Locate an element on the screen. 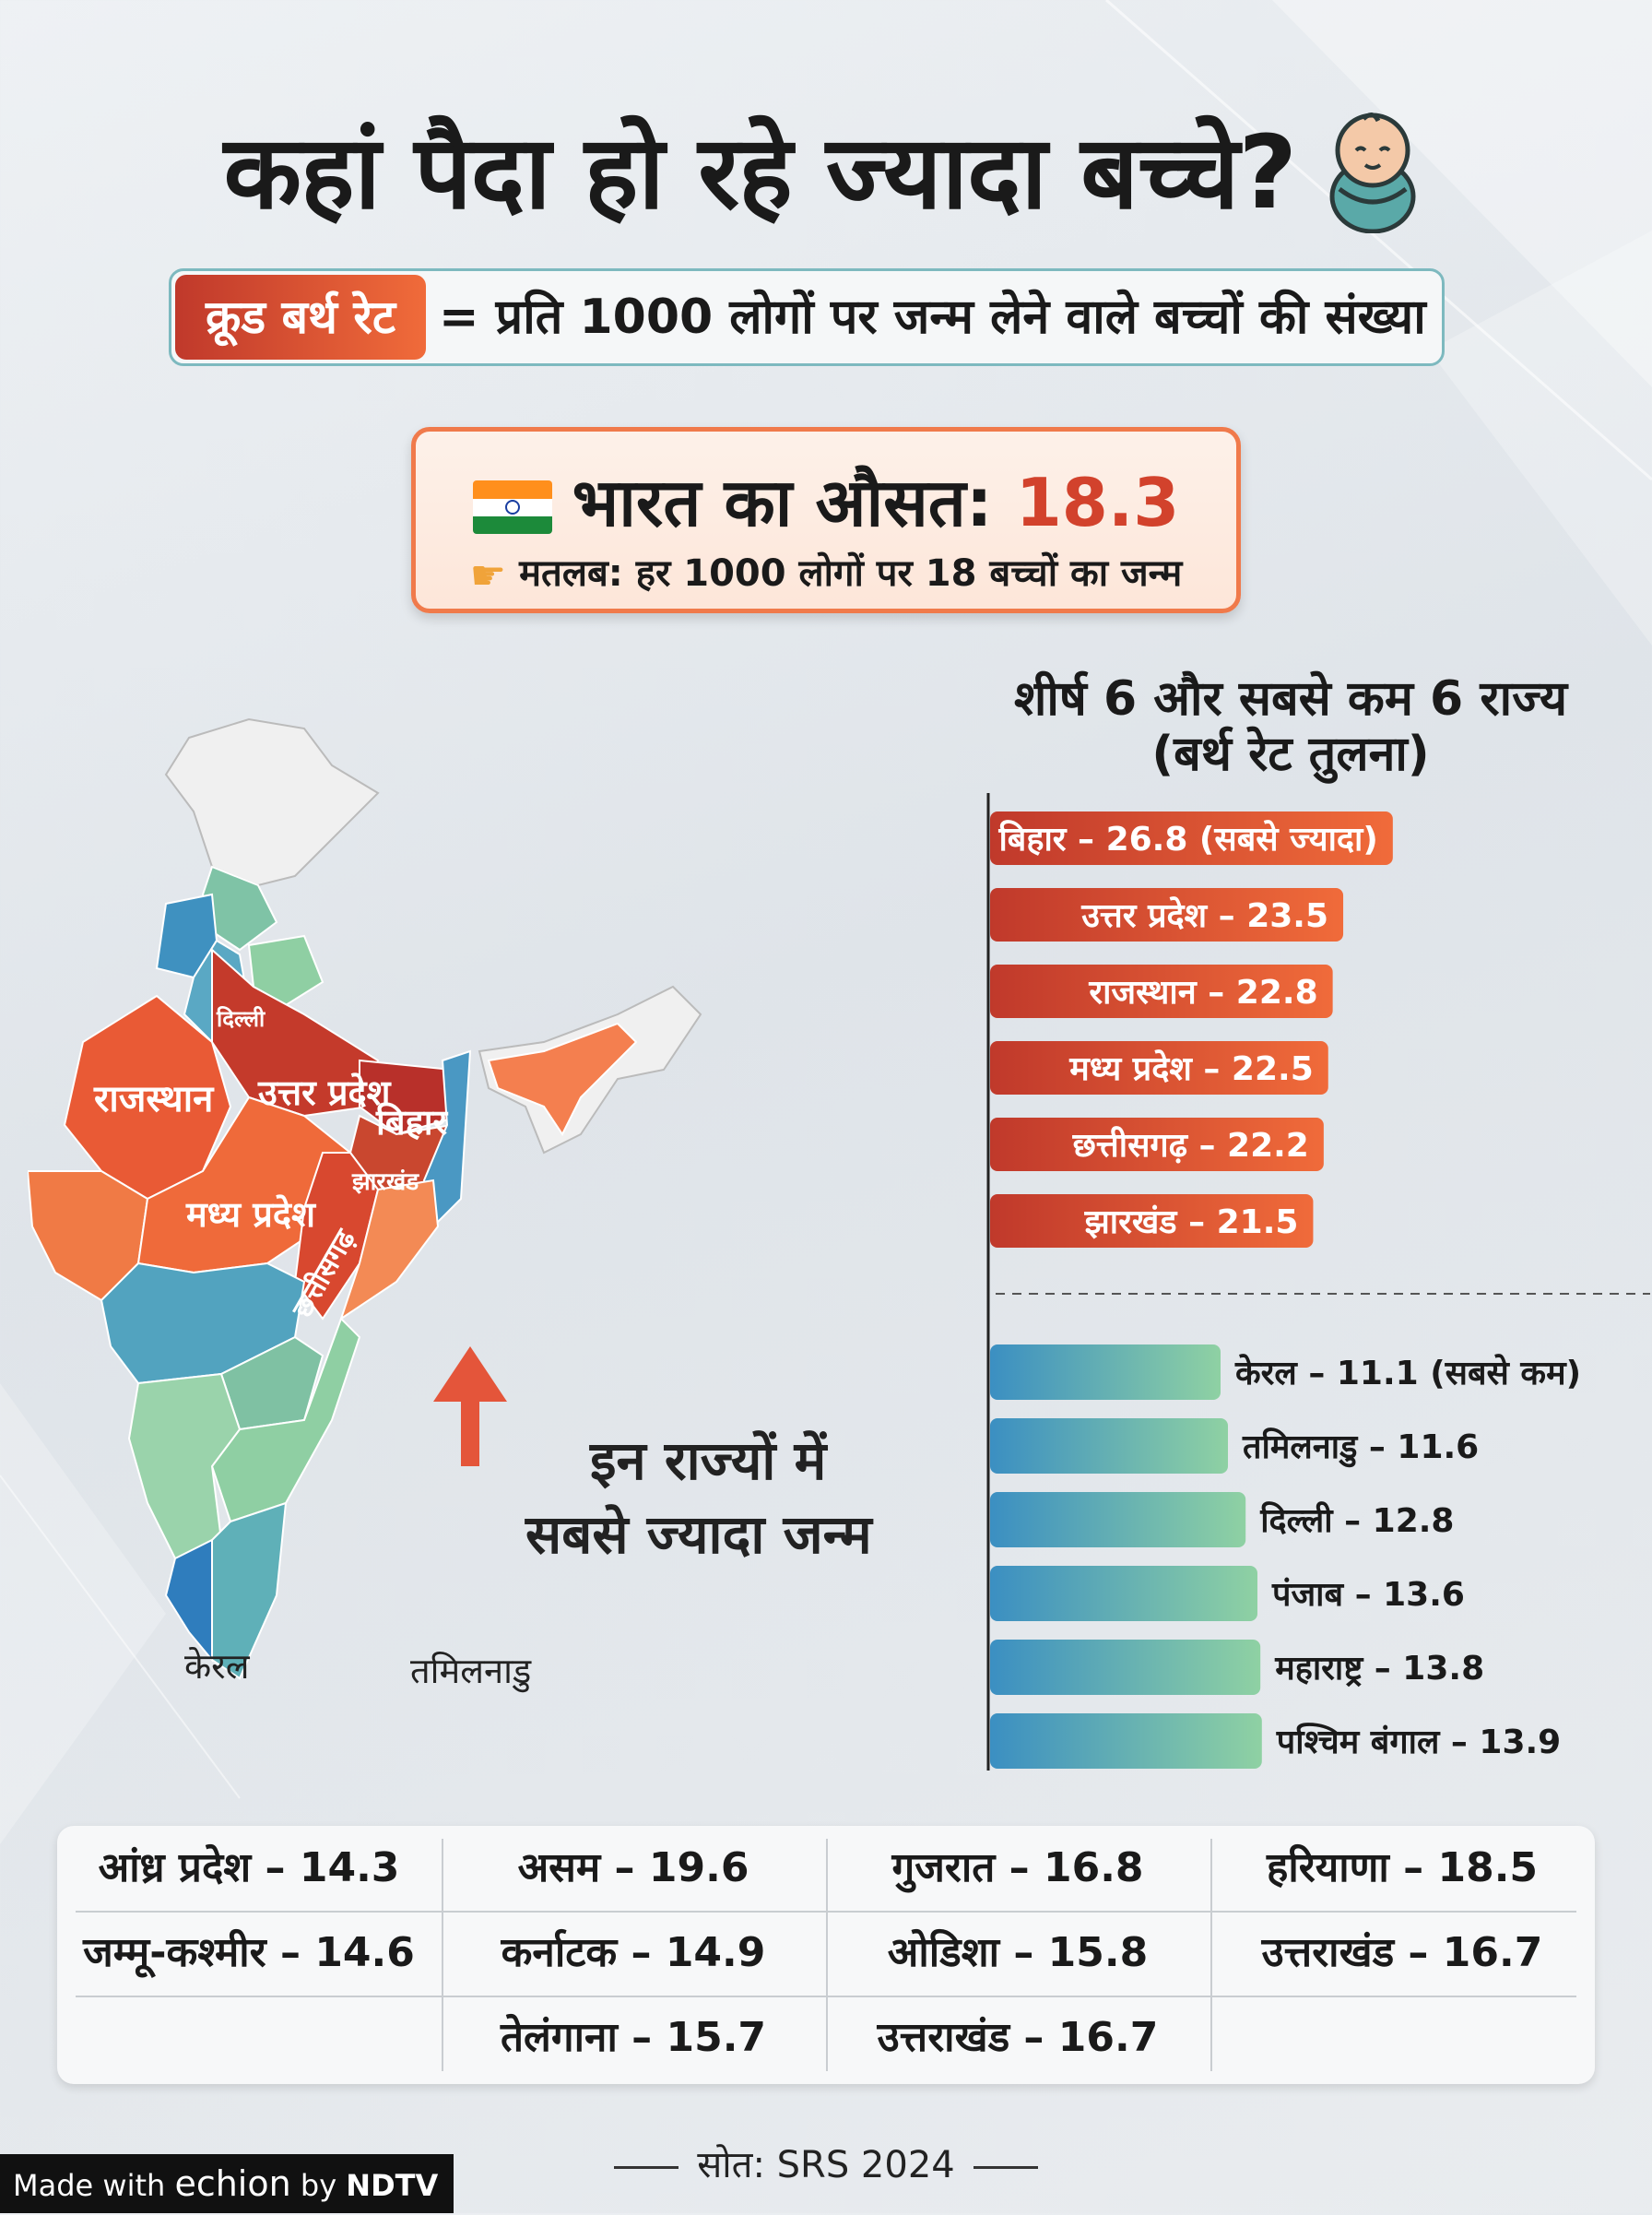  brand-made-with: Made with is located at coordinates (89, 2185).